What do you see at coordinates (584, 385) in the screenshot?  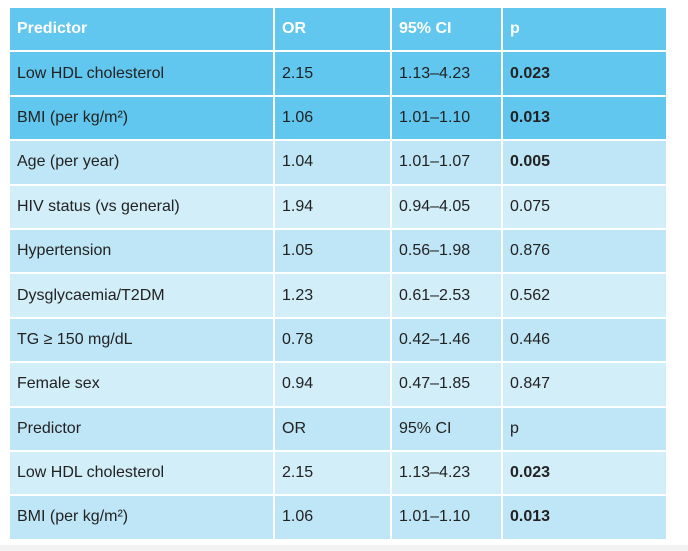 I see `cell-p: 0.847` at bounding box center [584, 385].